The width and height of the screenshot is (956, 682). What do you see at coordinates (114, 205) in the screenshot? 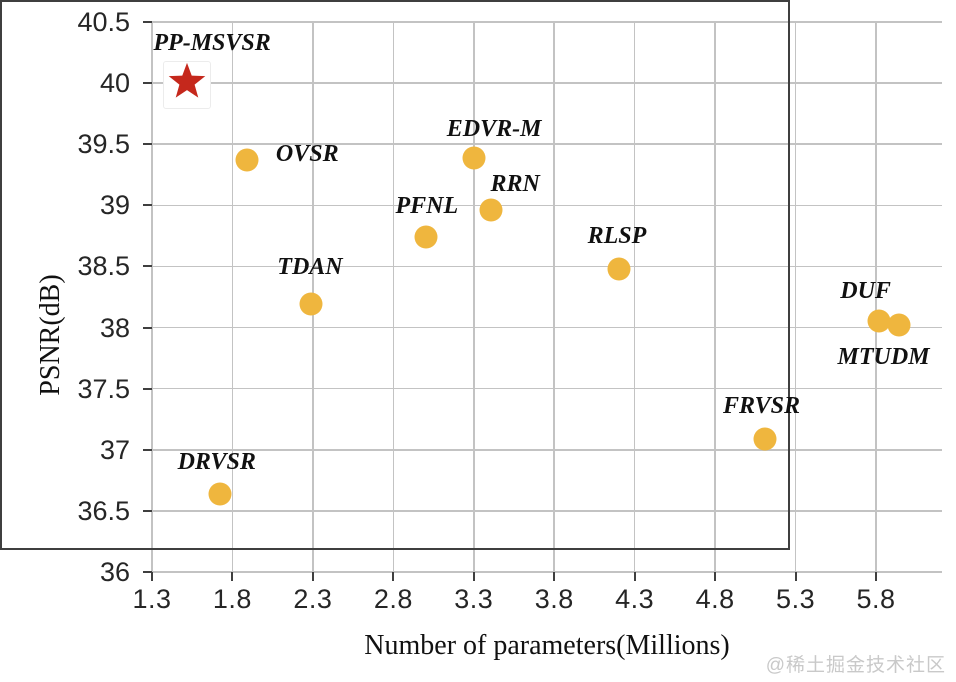
I see `y-tick-label: 39` at bounding box center [114, 205].